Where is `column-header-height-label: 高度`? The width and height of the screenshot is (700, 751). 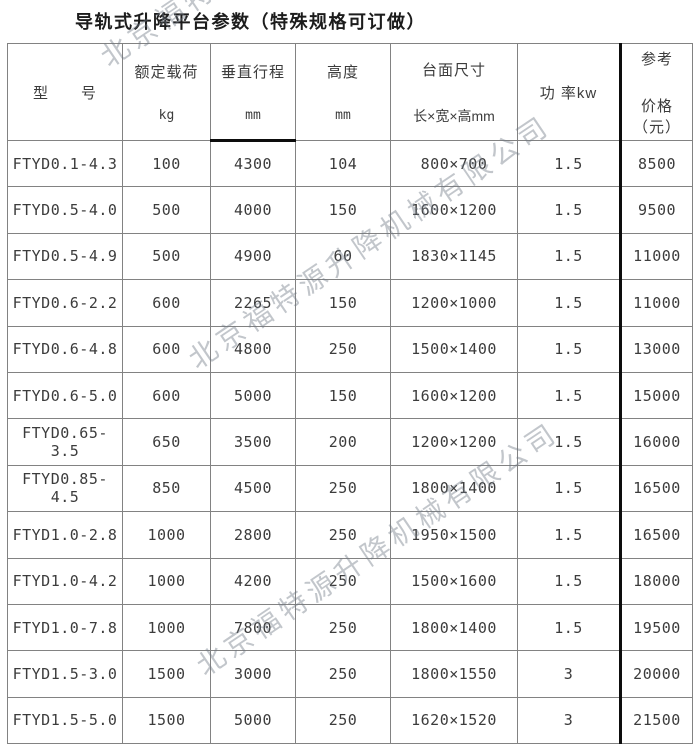
column-header-height-label: 高度 is located at coordinates (342, 72).